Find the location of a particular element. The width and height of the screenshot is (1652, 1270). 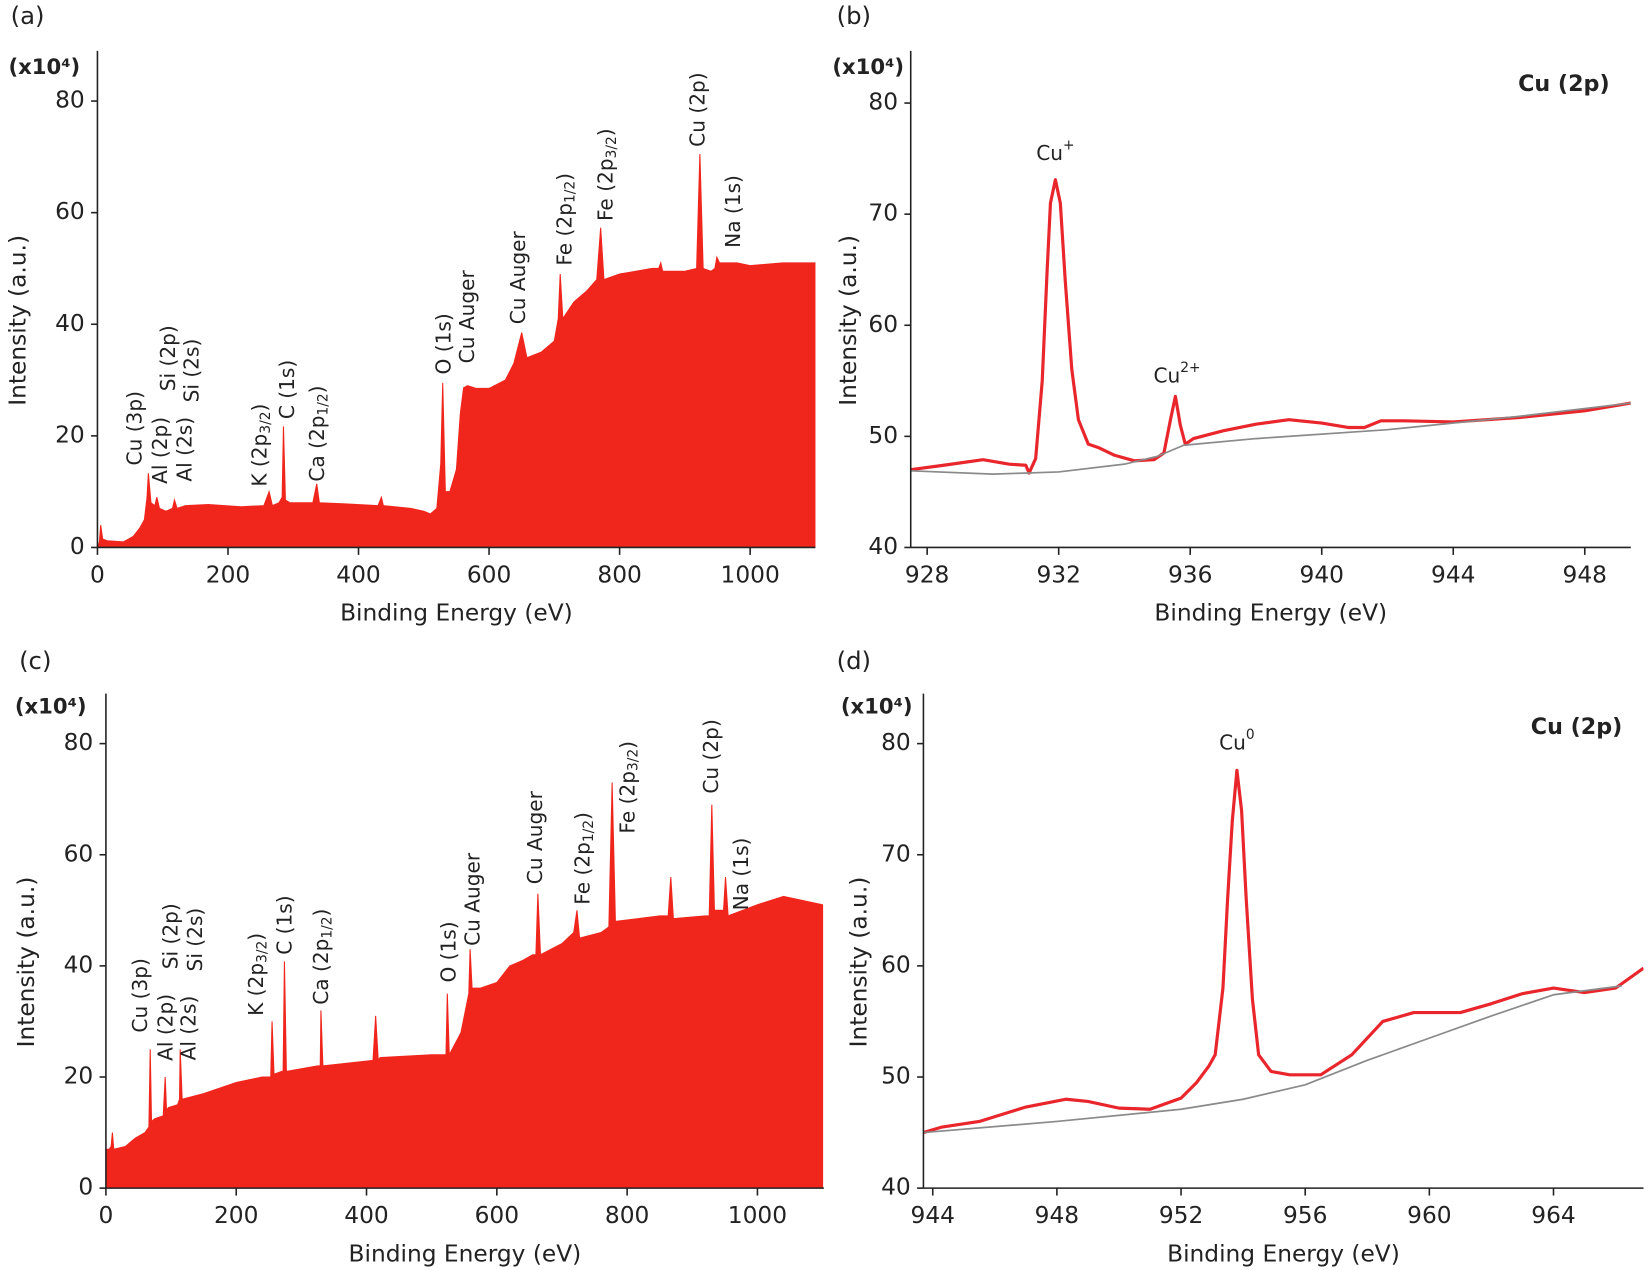

x-tick-label: 932 is located at coordinates (1058, 575).